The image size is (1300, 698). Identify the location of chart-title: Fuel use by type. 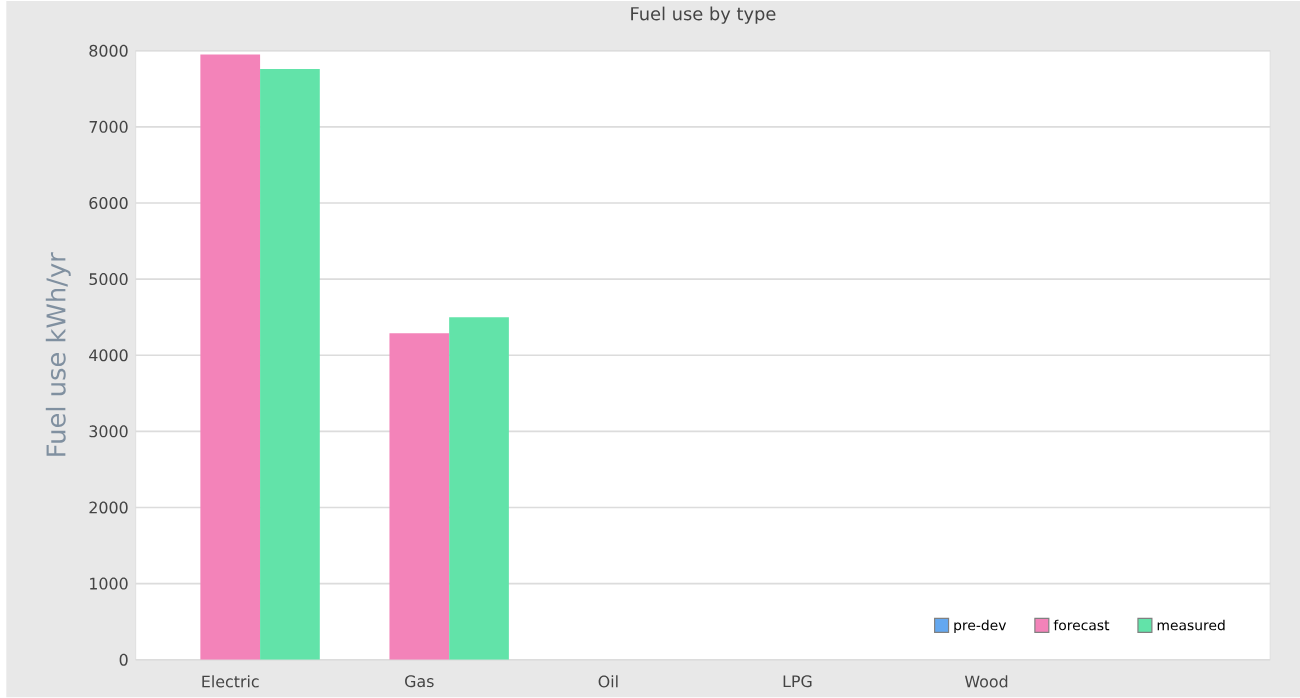
(703, 15).